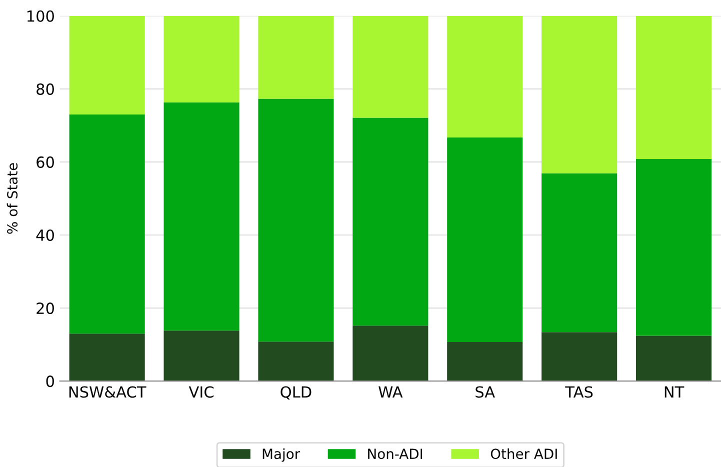 The height and width of the screenshot is (467, 721). Describe the element at coordinates (485, 392) in the screenshot. I see `x-tick-label: SA` at that location.